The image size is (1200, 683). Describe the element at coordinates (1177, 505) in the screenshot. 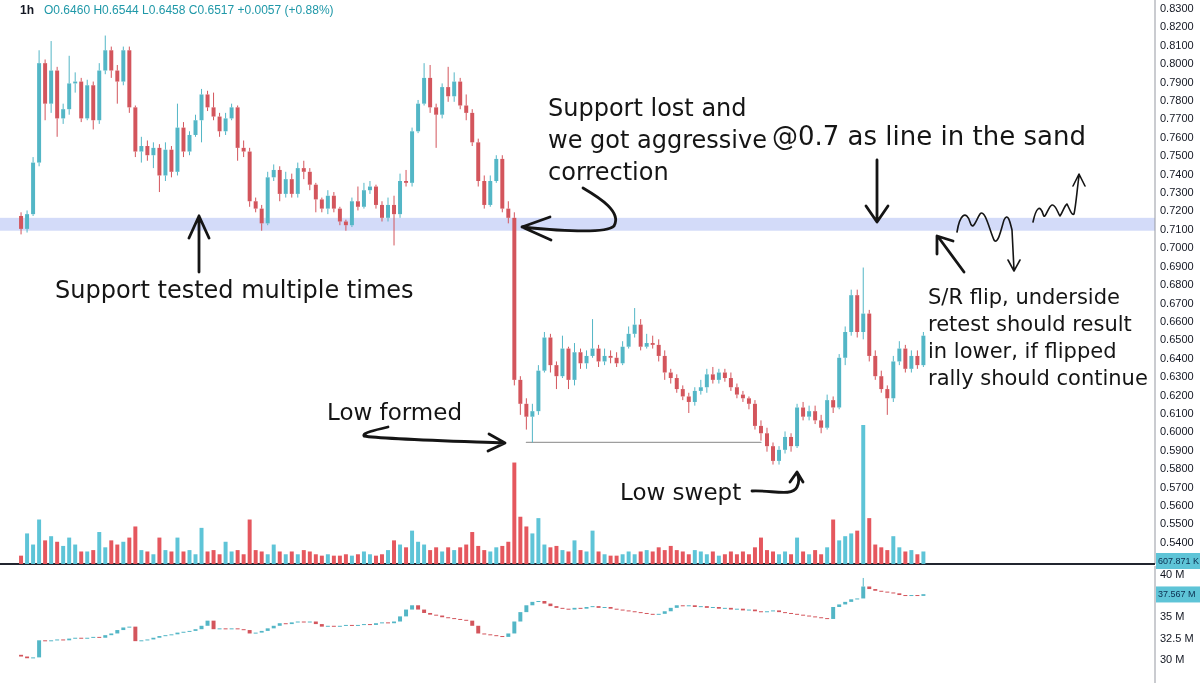

I see `y-tick-label: 0.5600` at that location.